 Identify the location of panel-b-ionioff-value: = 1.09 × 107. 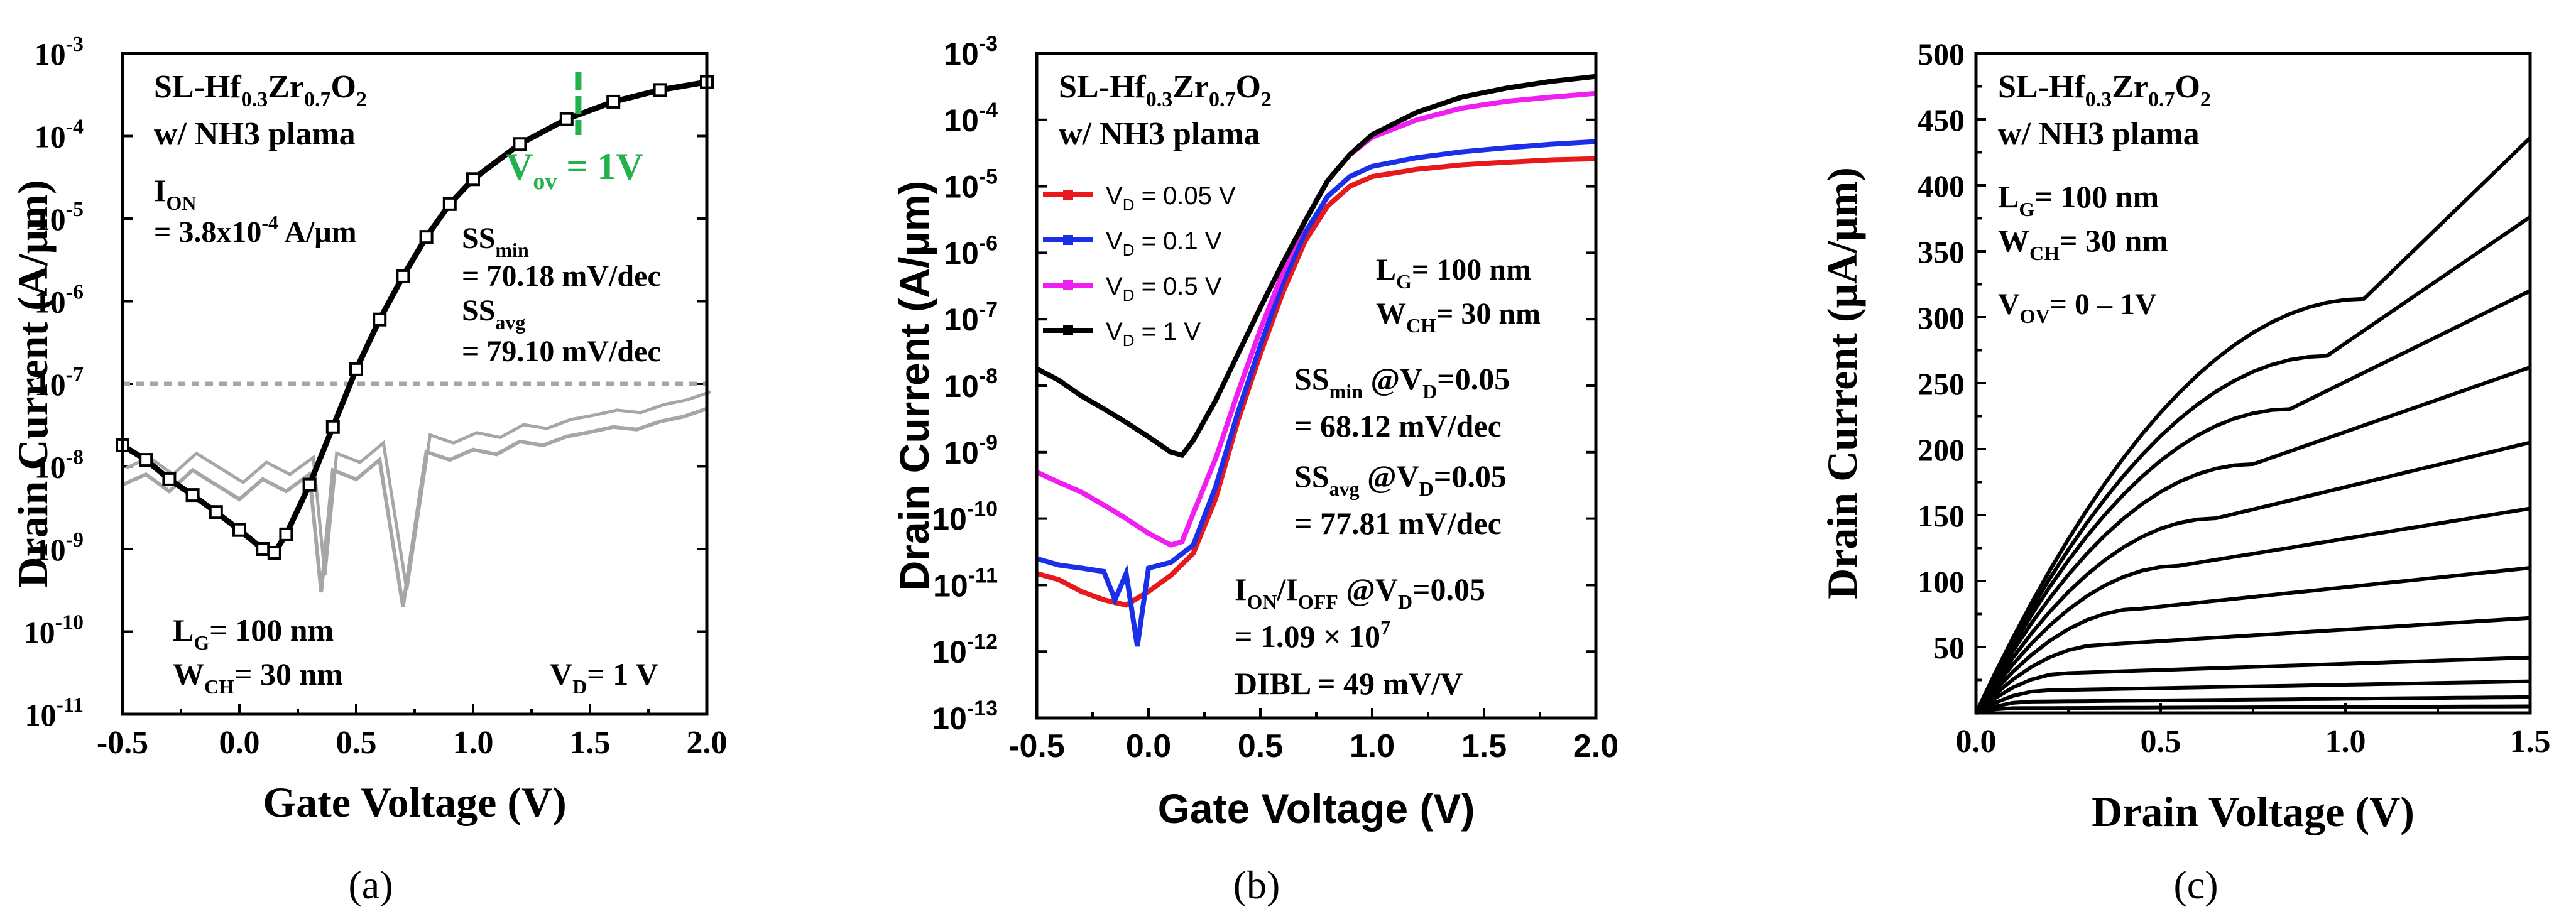
(1313, 635).